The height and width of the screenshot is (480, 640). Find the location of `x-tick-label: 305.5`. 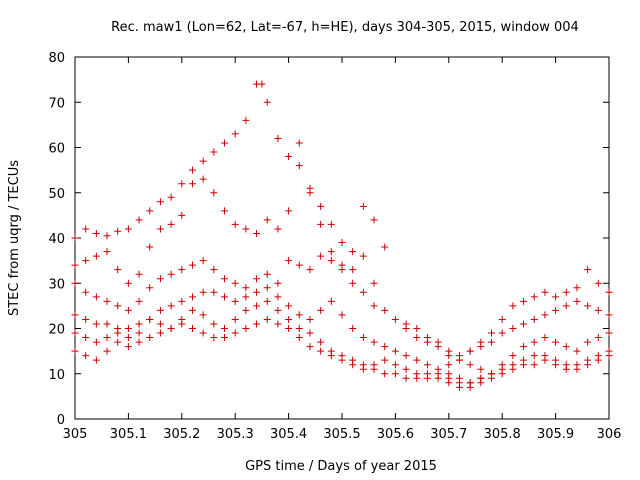

x-tick-label: 305.5 is located at coordinates (341, 434).